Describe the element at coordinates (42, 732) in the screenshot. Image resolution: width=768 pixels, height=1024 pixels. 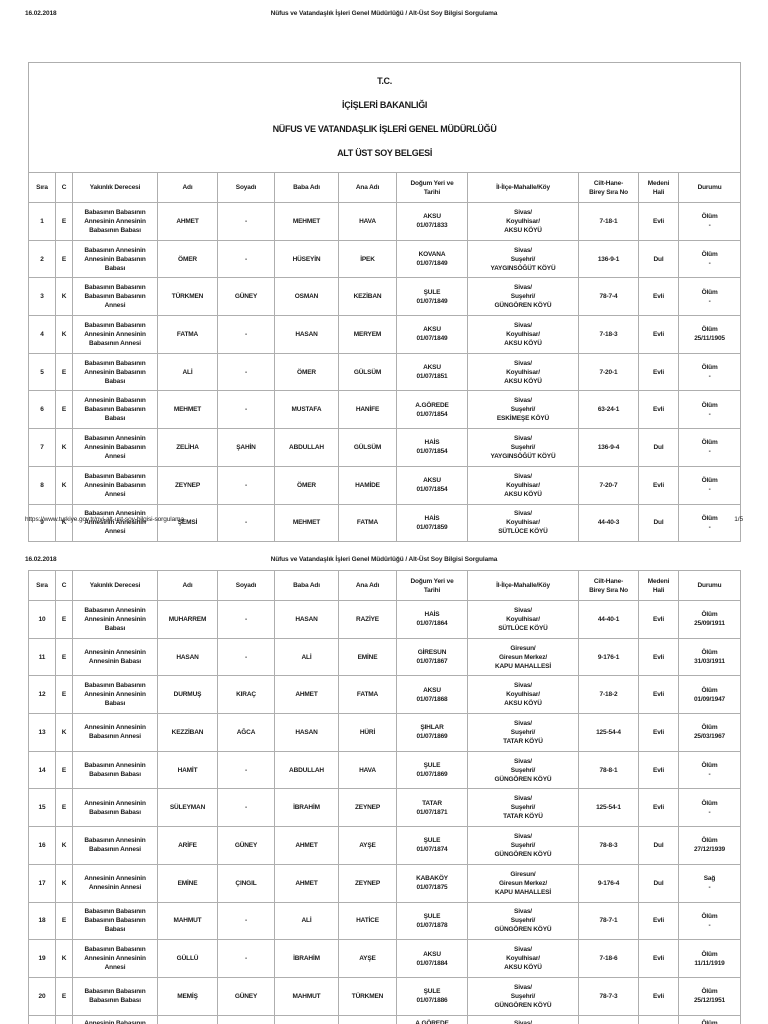
I see `cell-sira: 13` at that location.